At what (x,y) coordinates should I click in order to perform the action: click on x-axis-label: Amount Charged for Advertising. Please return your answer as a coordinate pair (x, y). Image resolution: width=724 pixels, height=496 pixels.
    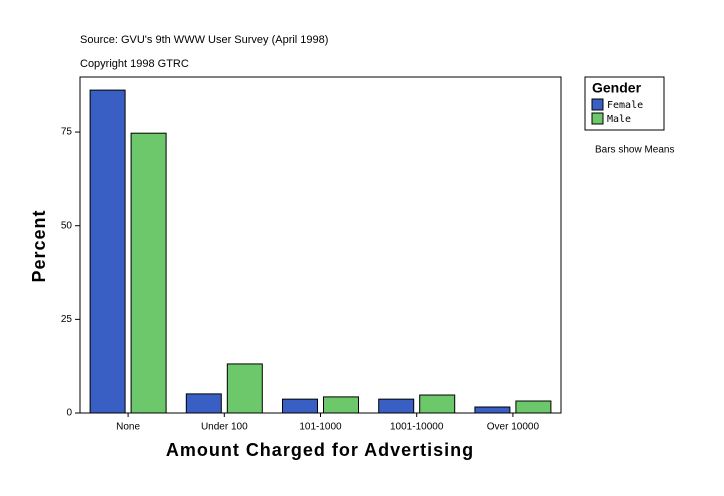
    Looking at the image, I should click on (320, 450).